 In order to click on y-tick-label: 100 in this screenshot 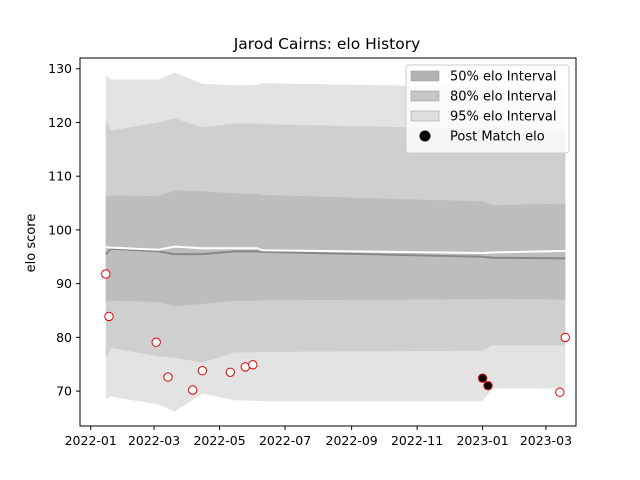, I will do `click(60, 229)`.